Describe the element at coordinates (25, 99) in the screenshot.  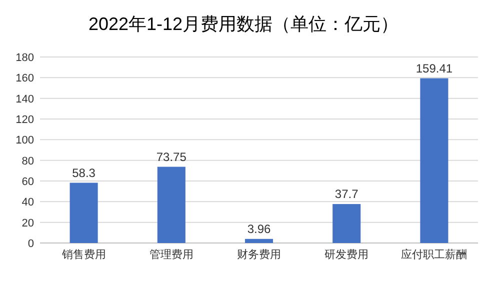
I see `y-tick-label: 140` at that location.